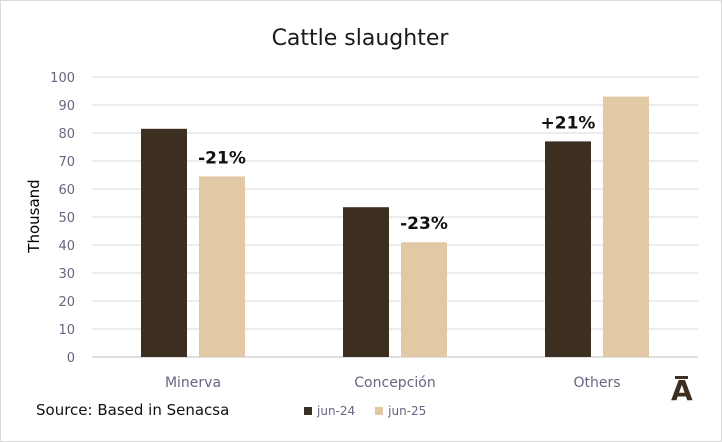 The image size is (722, 442). I want to click on legend-item-jun-24: jun-24, so click(329, 411).